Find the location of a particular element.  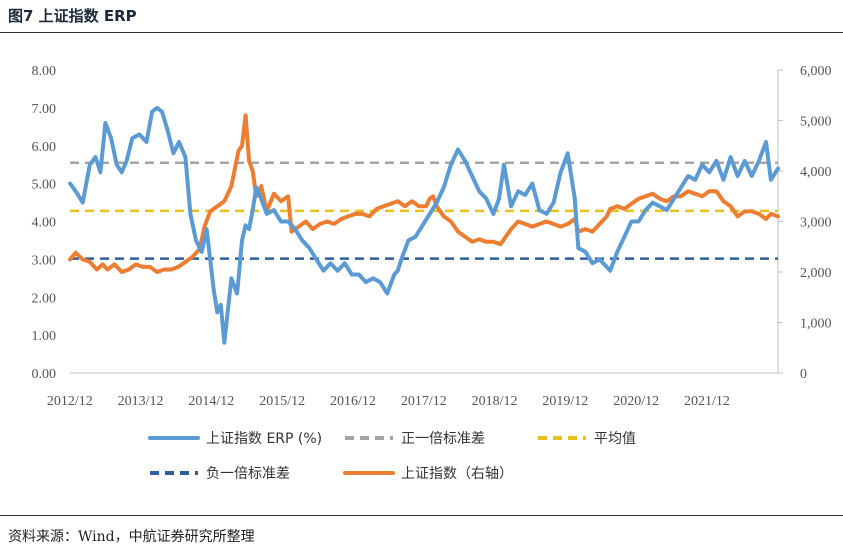

y-left-tick-label: 8.00 is located at coordinates (44, 71).